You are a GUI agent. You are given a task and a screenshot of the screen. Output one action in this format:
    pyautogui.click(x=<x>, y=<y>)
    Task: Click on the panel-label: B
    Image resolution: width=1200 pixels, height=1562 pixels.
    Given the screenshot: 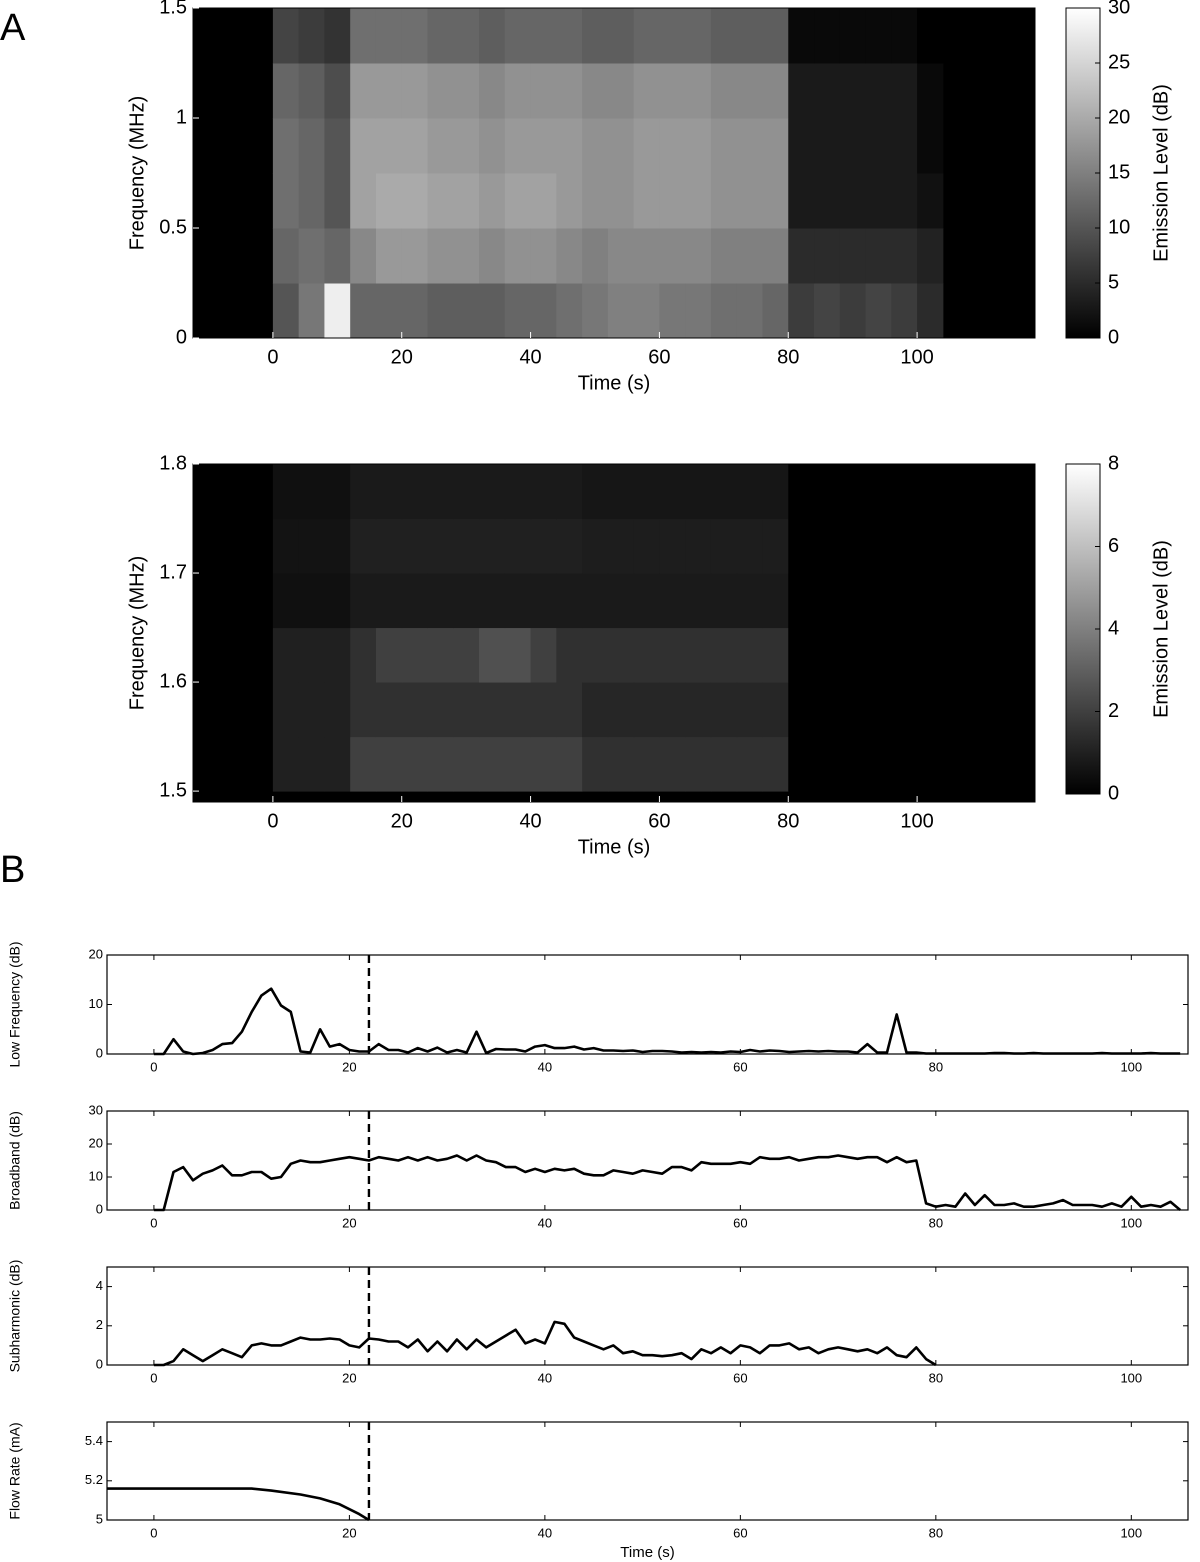 What is the action you would take?
    pyautogui.click(x=12, y=870)
    